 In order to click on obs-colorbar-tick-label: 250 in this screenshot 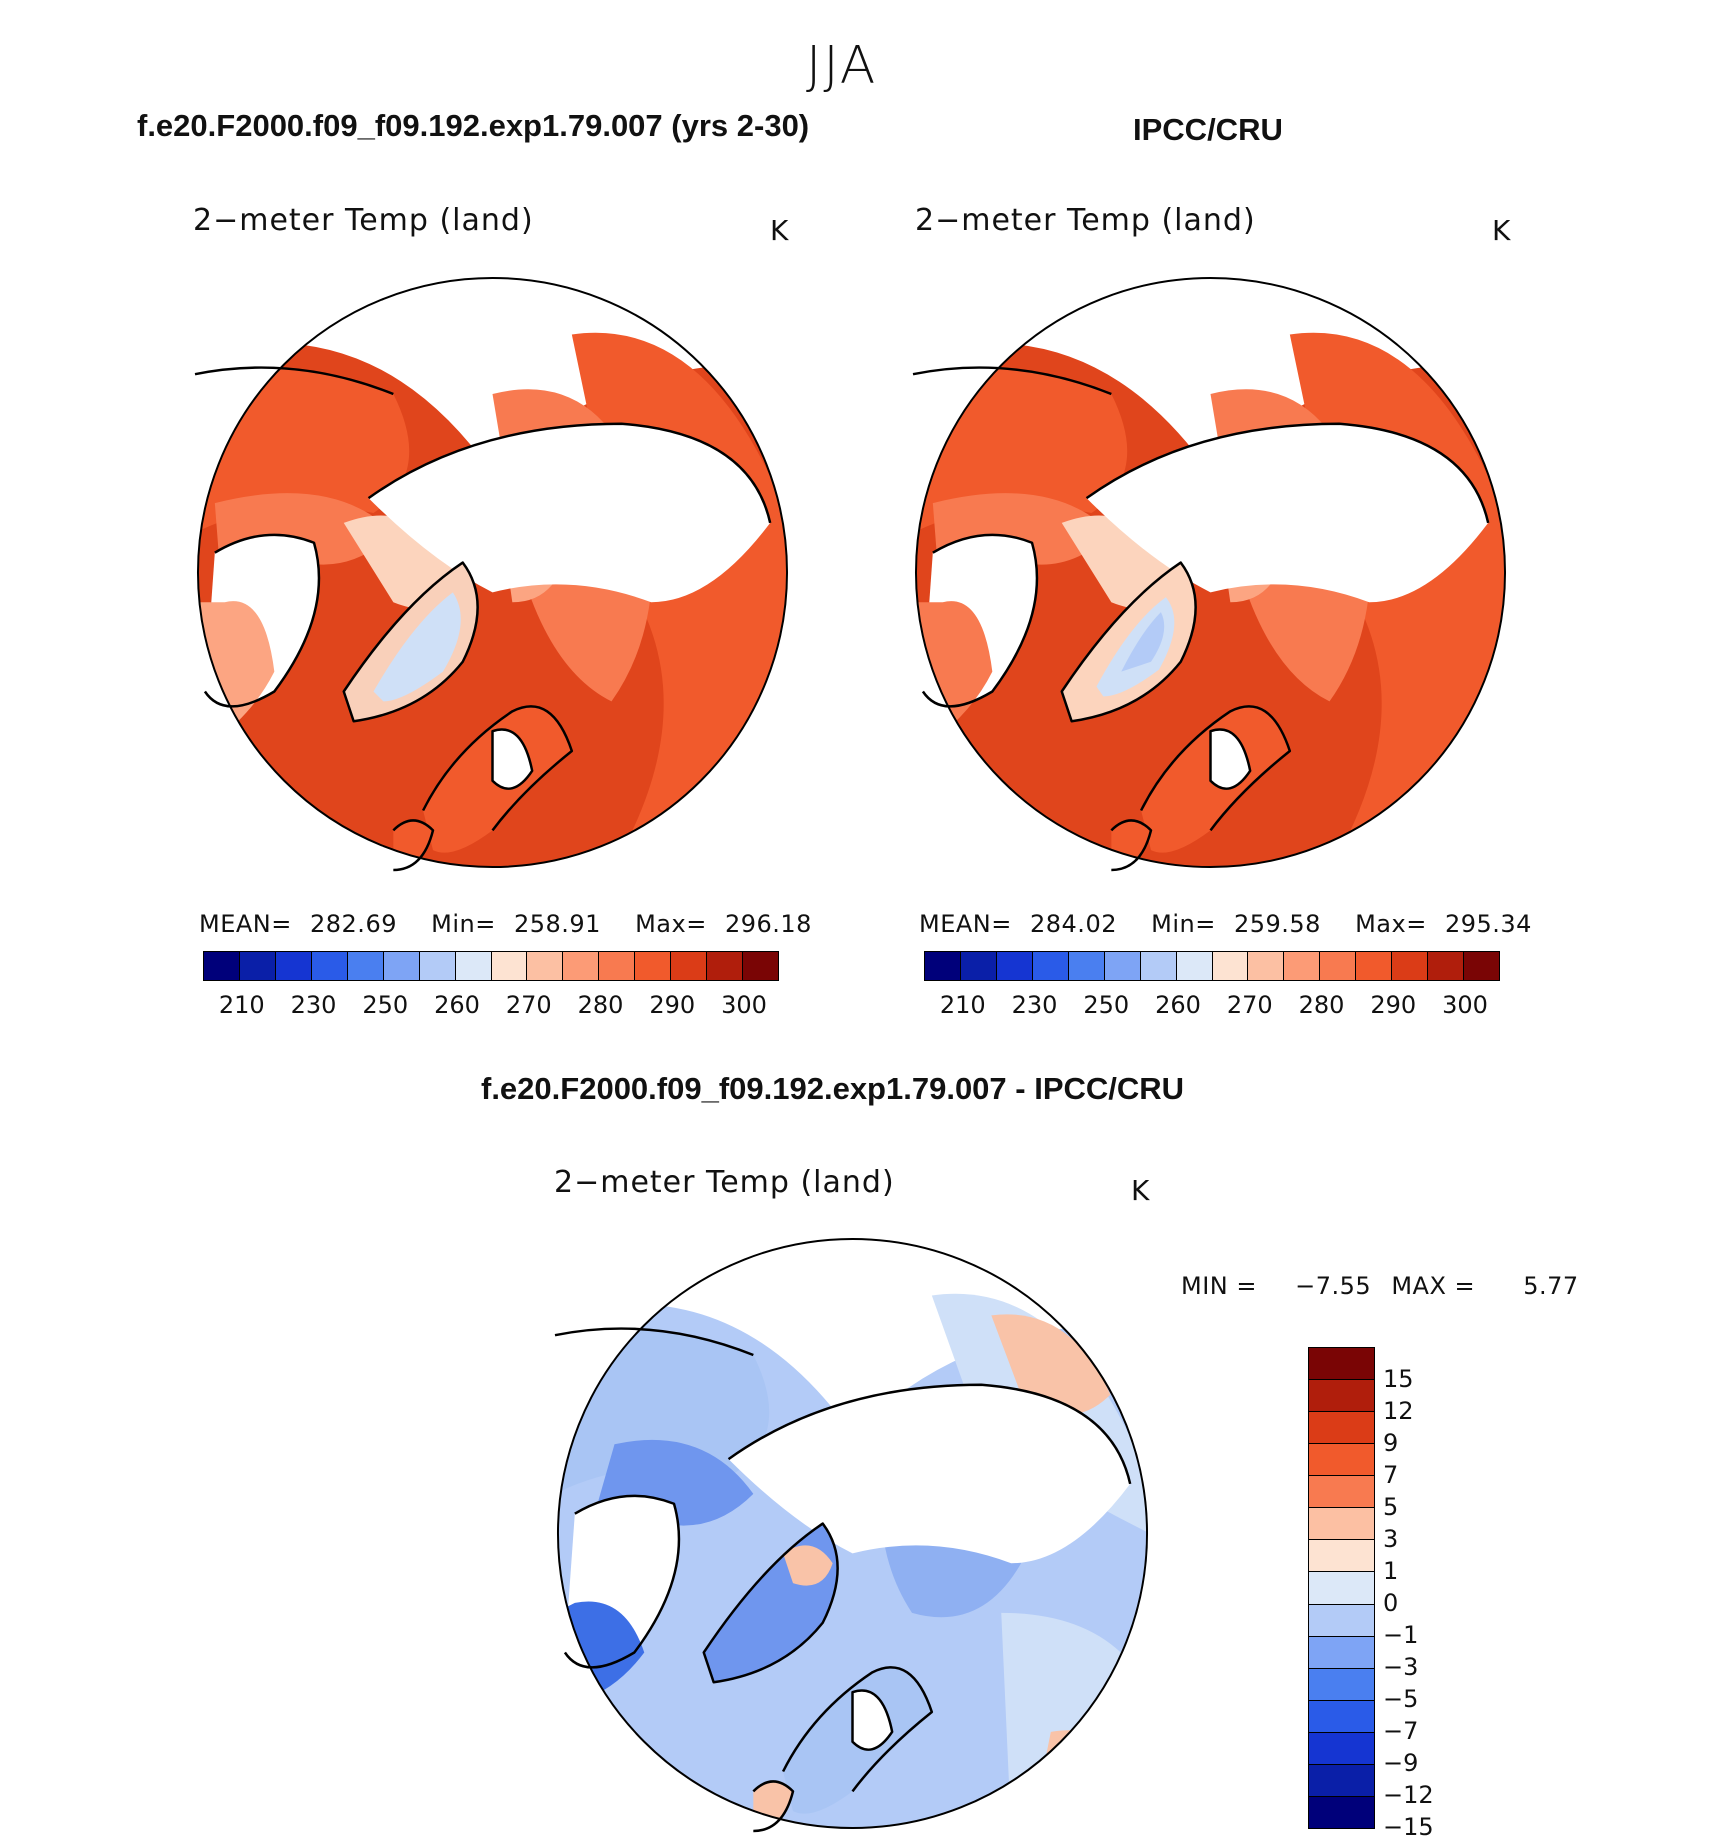, I will do `click(1106, 1005)`.